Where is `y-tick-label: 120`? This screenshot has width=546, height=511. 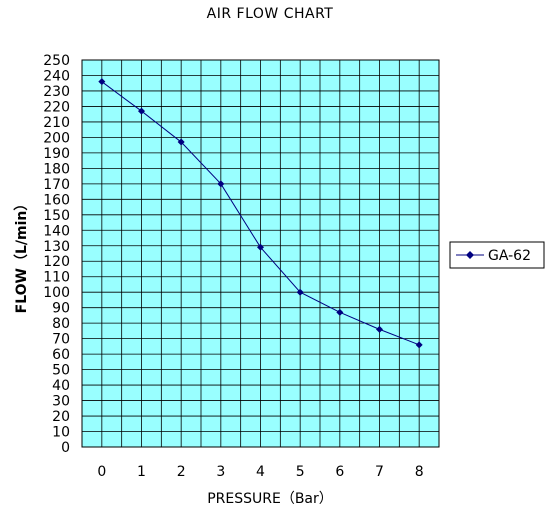
y-tick-label: 120 is located at coordinates (56, 262).